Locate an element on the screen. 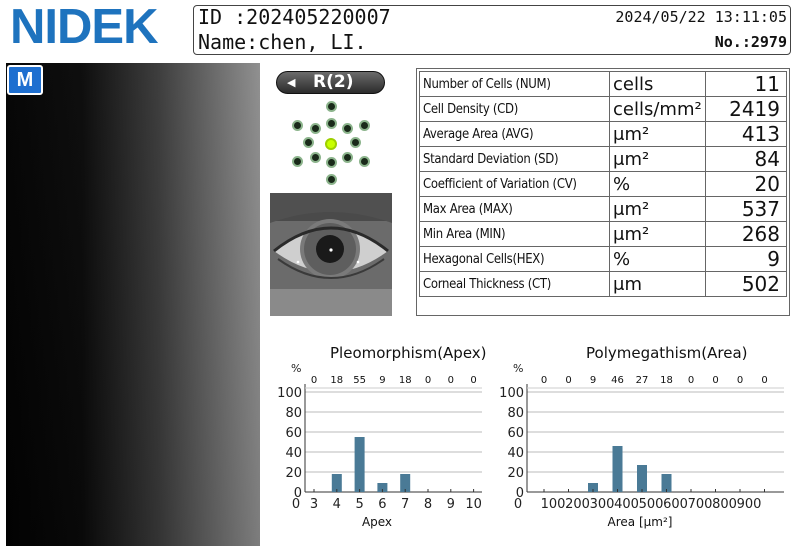 This screenshot has width=800, height=546. x-tick-label: 600 is located at coordinates (675, 504).